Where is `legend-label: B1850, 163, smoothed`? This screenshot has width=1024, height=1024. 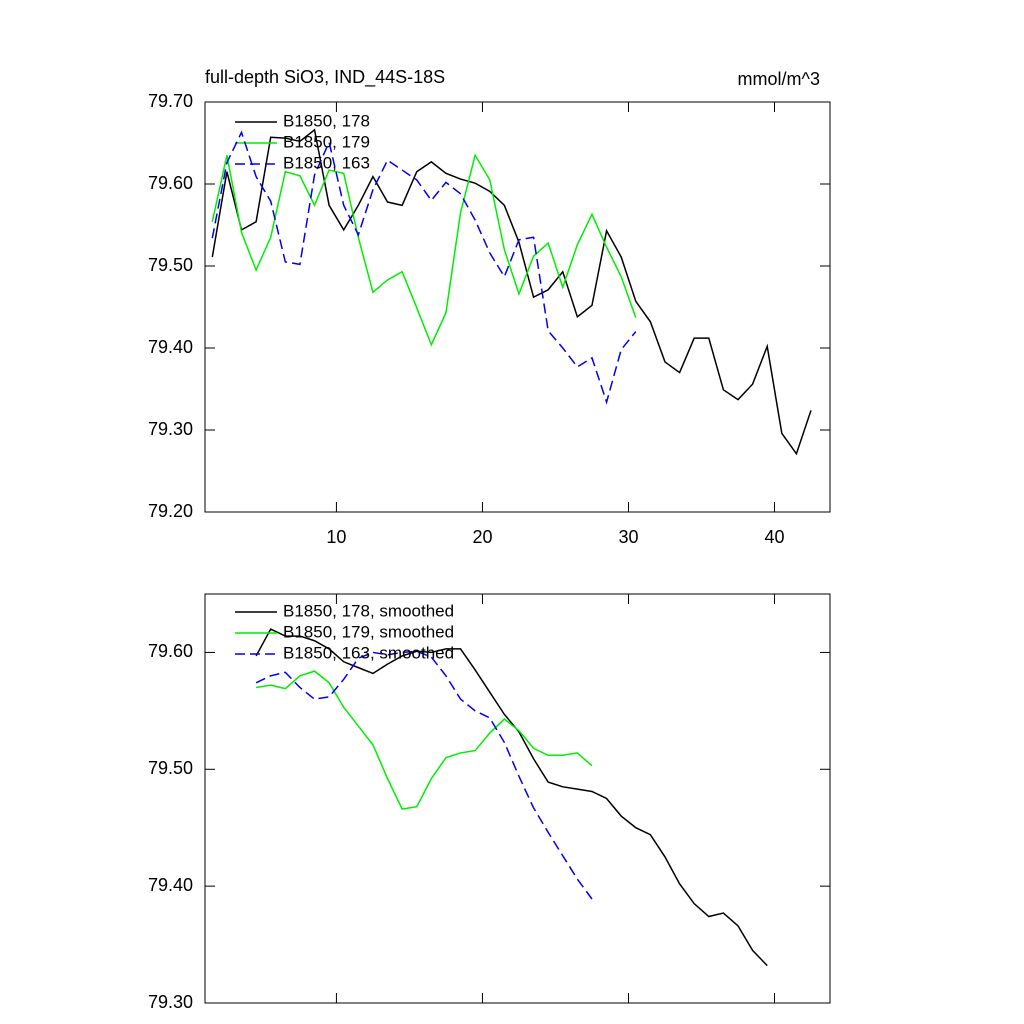
legend-label: B1850, 163, smoothed is located at coordinates (368, 652).